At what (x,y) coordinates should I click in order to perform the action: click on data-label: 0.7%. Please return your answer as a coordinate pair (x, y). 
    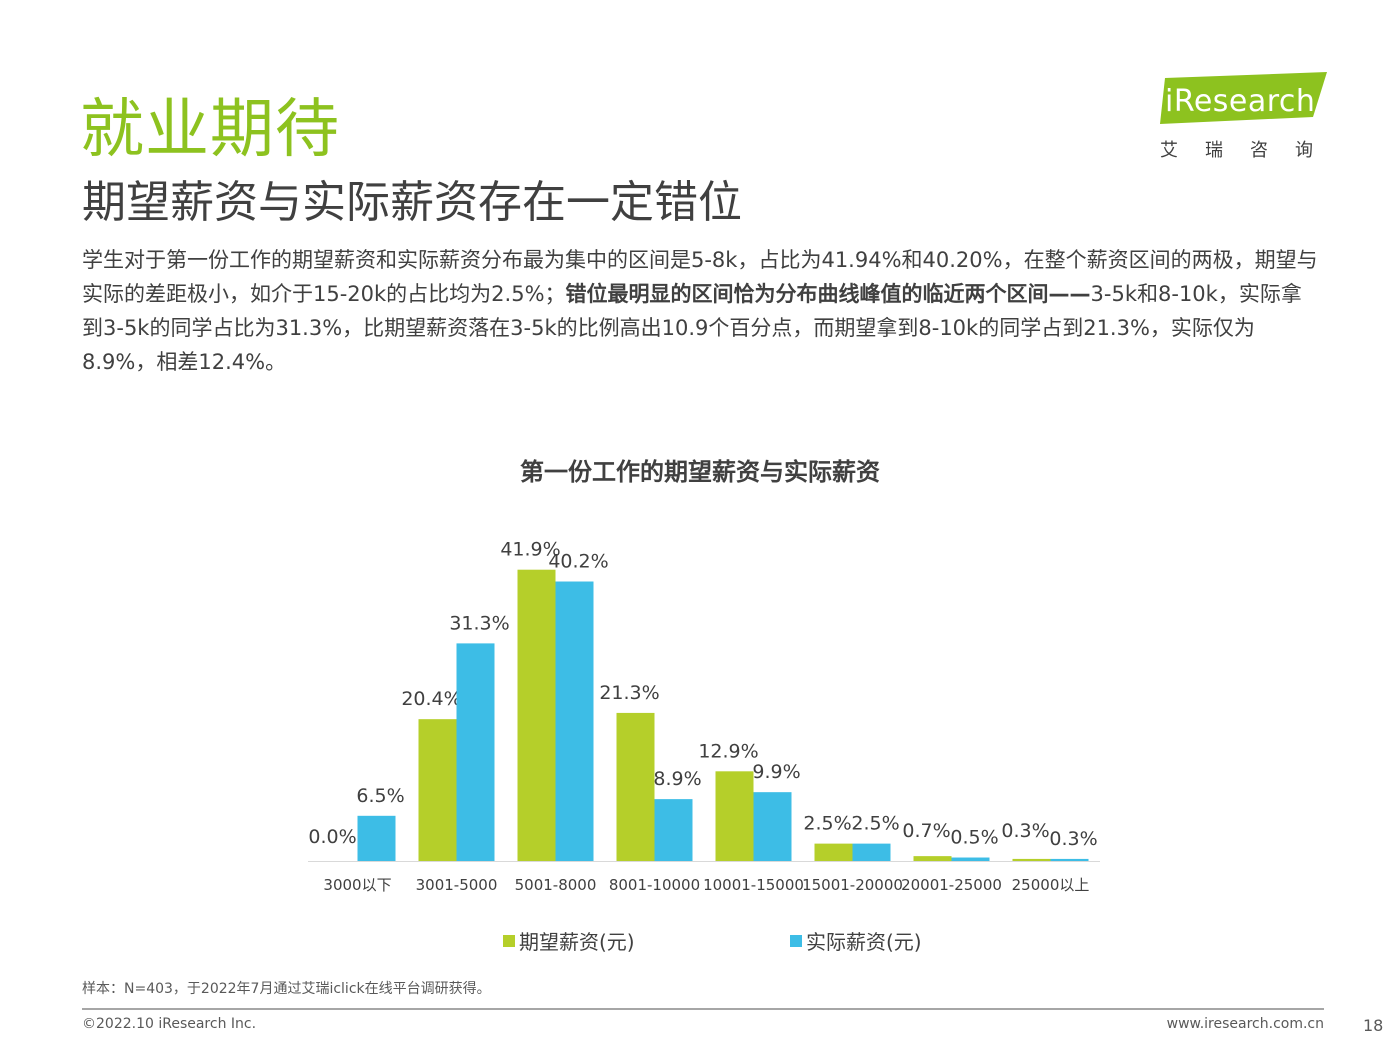
    Looking at the image, I should click on (926, 831).